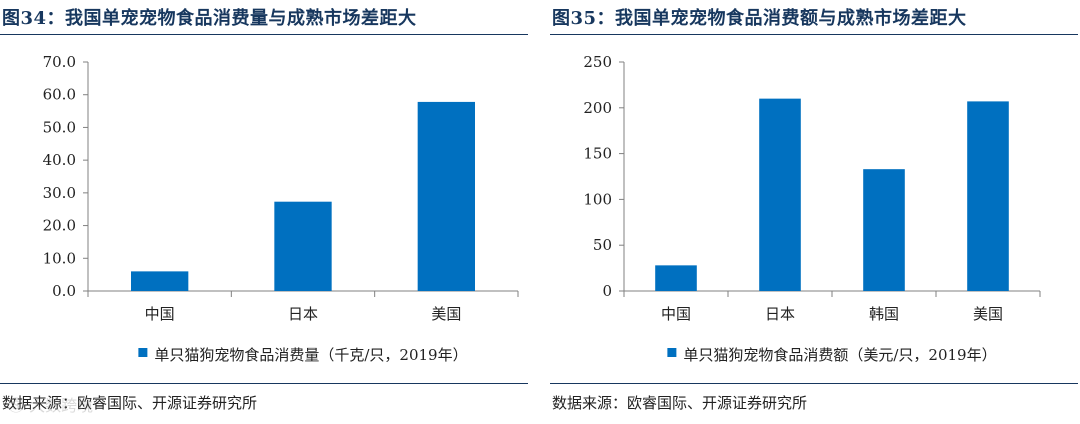 Image resolution: width=1080 pixels, height=424 pixels. I want to click on y-tick-label: 200, so click(597, 108).